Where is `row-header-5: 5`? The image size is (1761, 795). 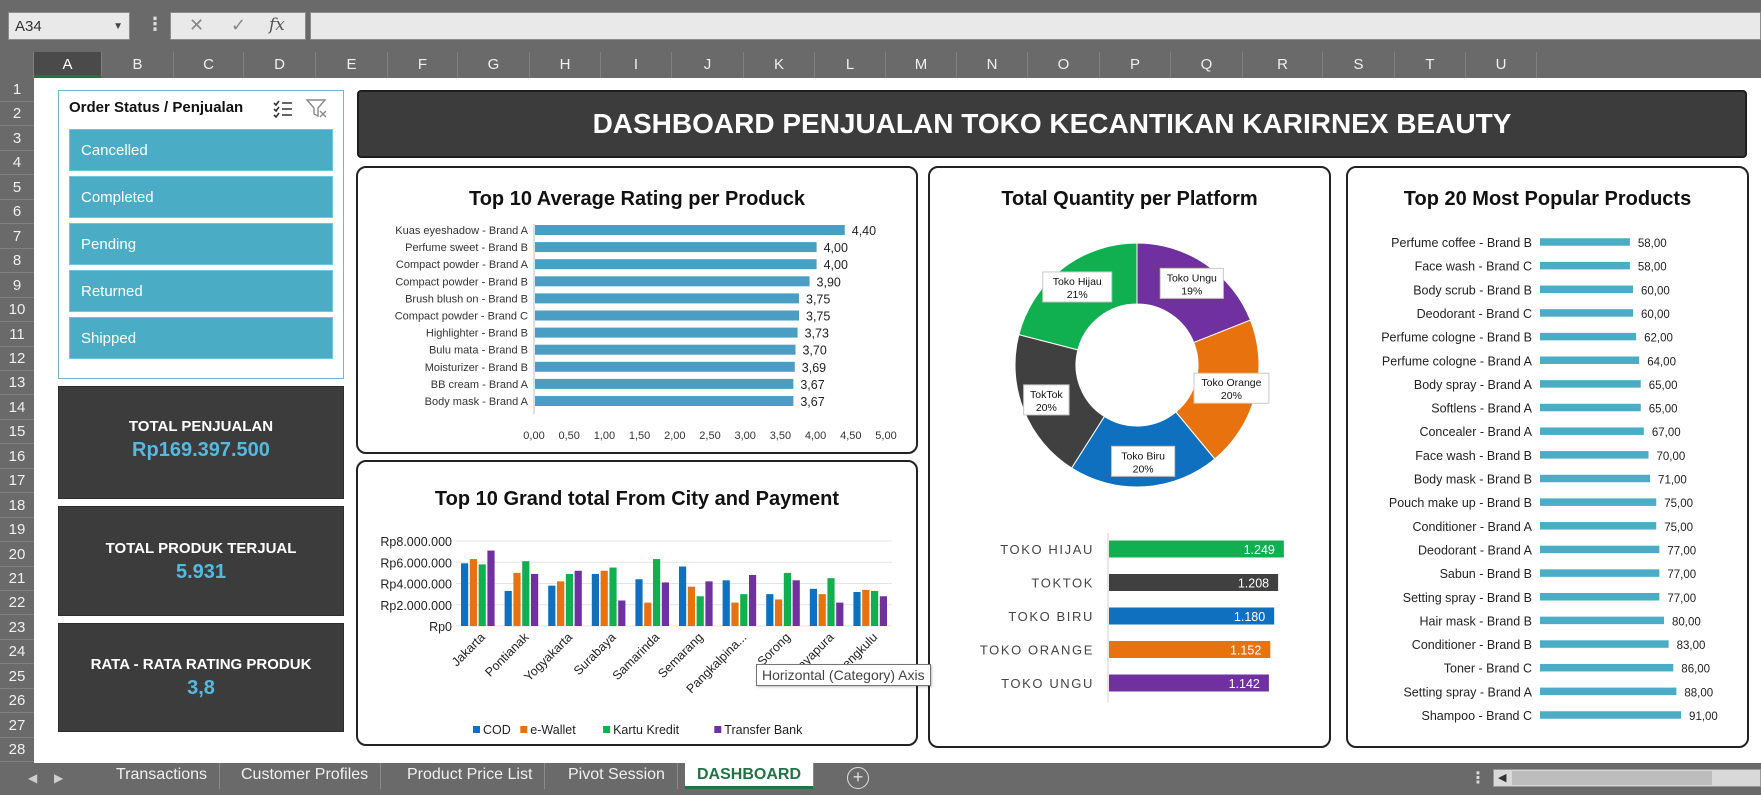
row-header-5: 5 is located at coordinates (17, 188).